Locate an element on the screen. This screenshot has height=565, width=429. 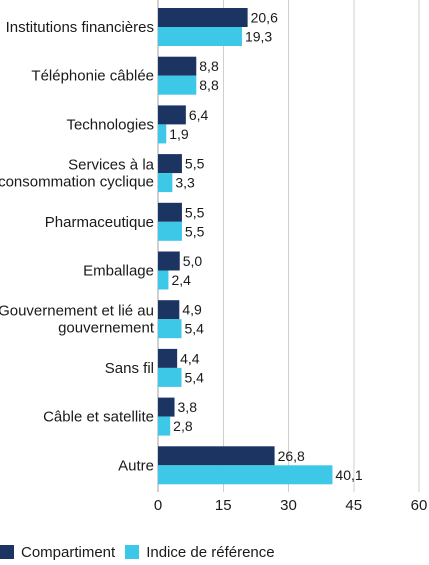
category-label: Câble et satellite is located at coordinates (98, 417).